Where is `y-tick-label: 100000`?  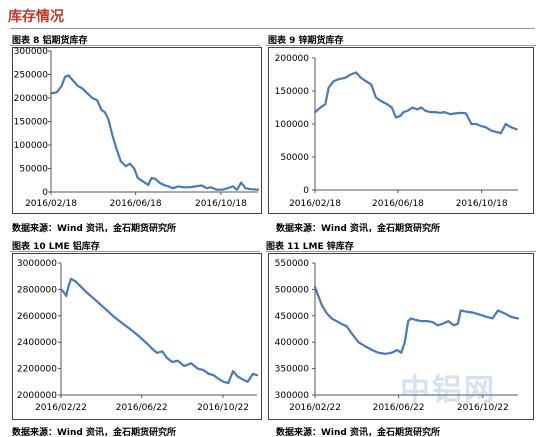
y-tick-label: 100000 is located at coordinates (292, 125).